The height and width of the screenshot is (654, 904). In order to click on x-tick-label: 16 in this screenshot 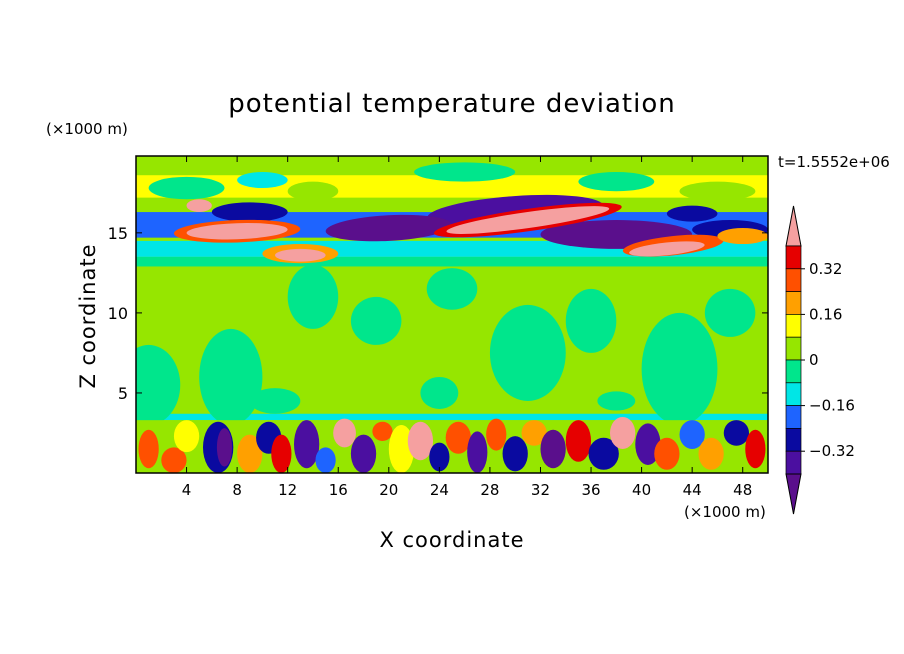, I will do `click(338, 490)`.